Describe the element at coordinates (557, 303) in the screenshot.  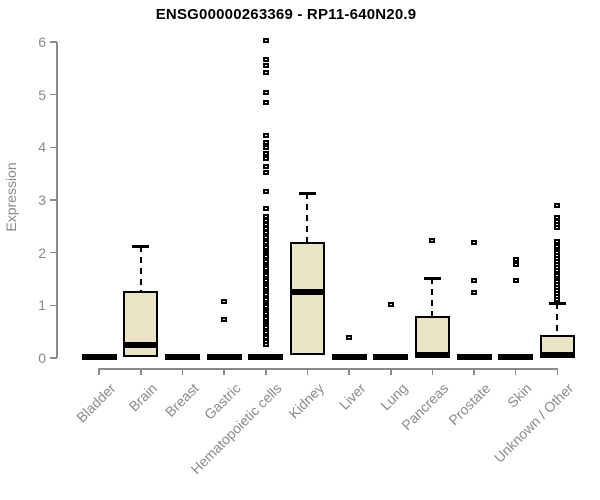
I see `whisker-cap-unknown-other` at that location.